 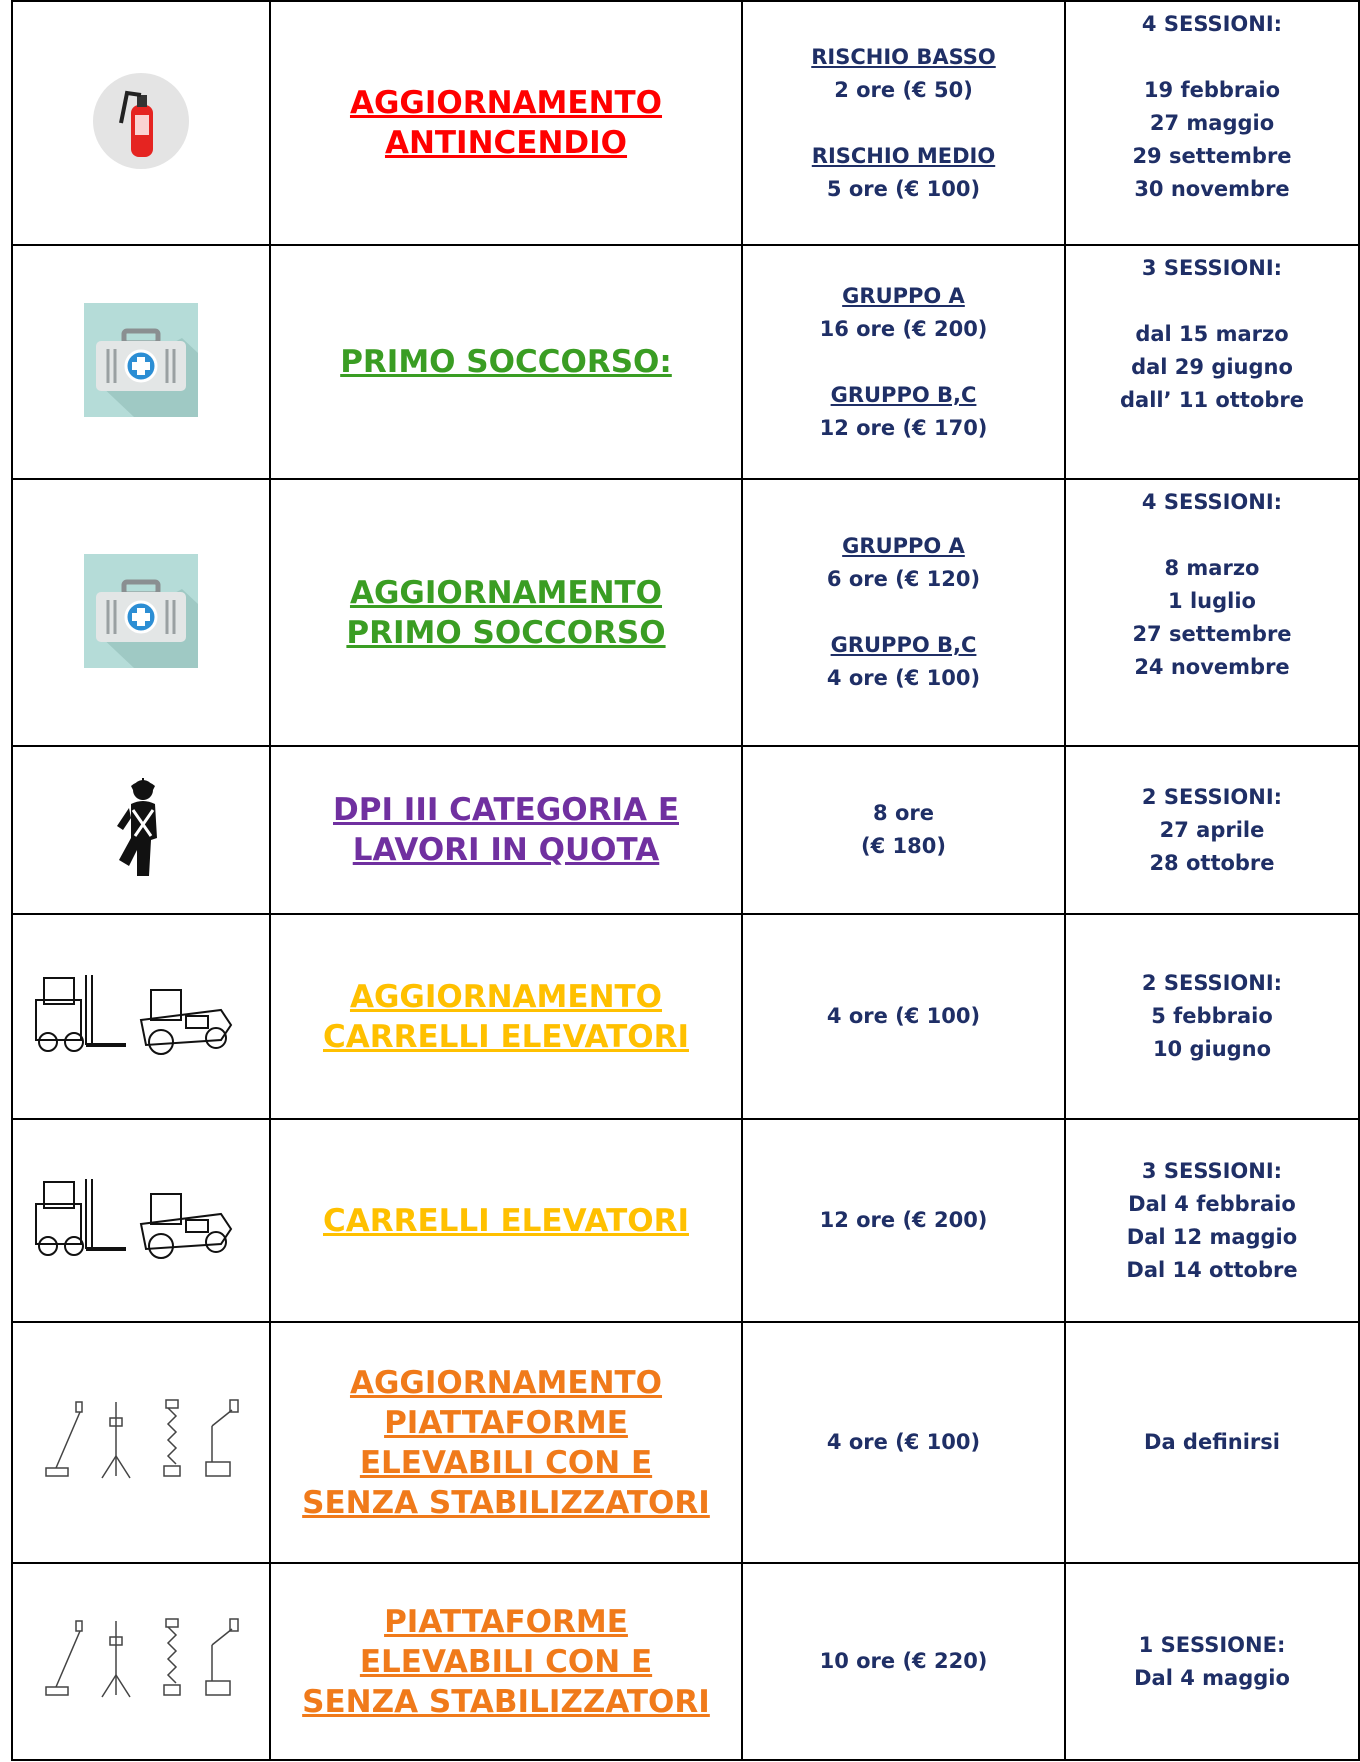 What do you see at coordinates (506, 143) in the screenshot?
I see `course-title: ANTINCENDIO` at bounding box center [506, 143].